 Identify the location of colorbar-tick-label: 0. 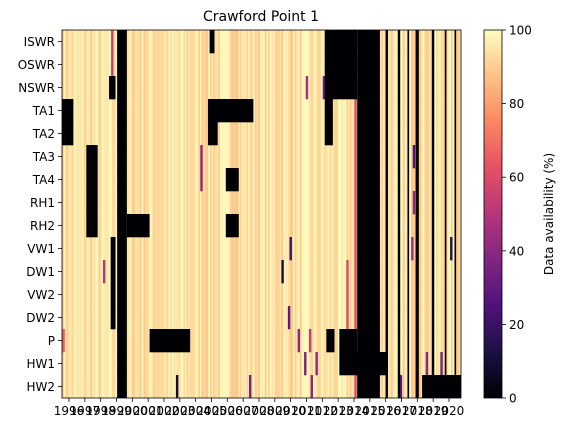
(513, 399).